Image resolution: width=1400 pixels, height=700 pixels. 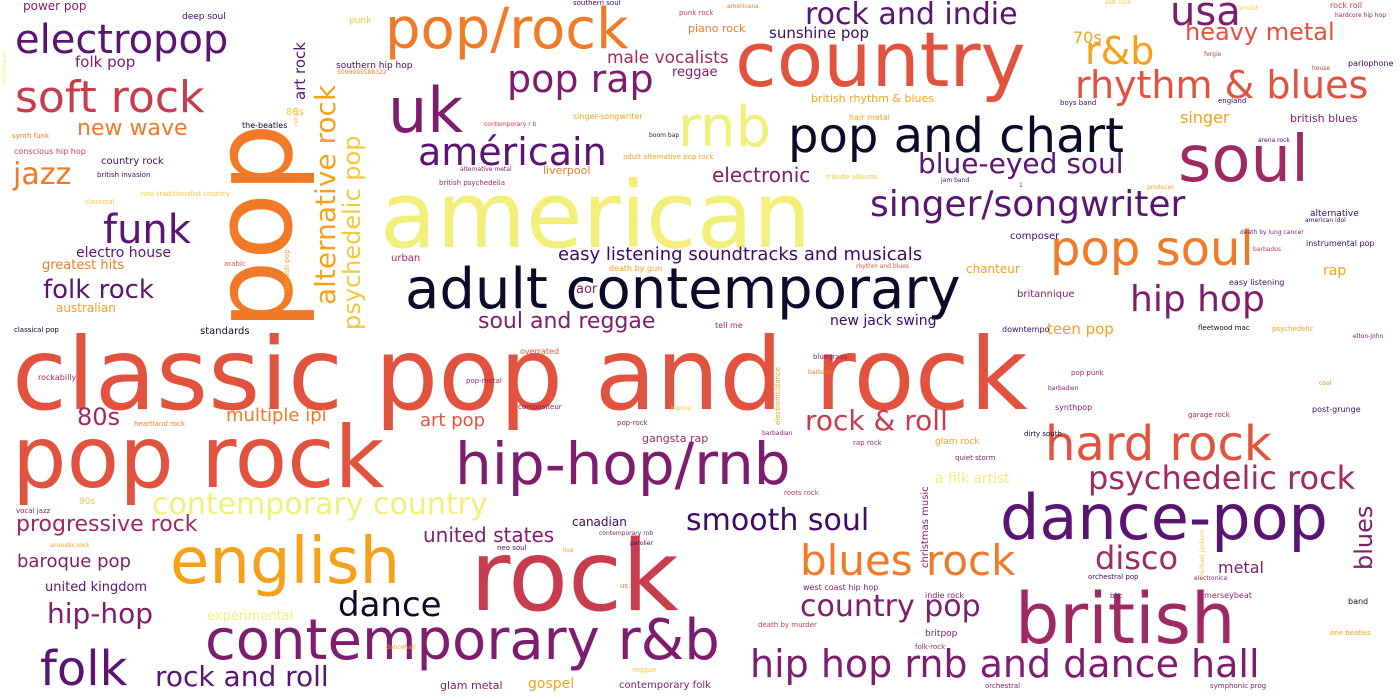 I want to click on word-singer: singer, so click(x=1205, y=117).